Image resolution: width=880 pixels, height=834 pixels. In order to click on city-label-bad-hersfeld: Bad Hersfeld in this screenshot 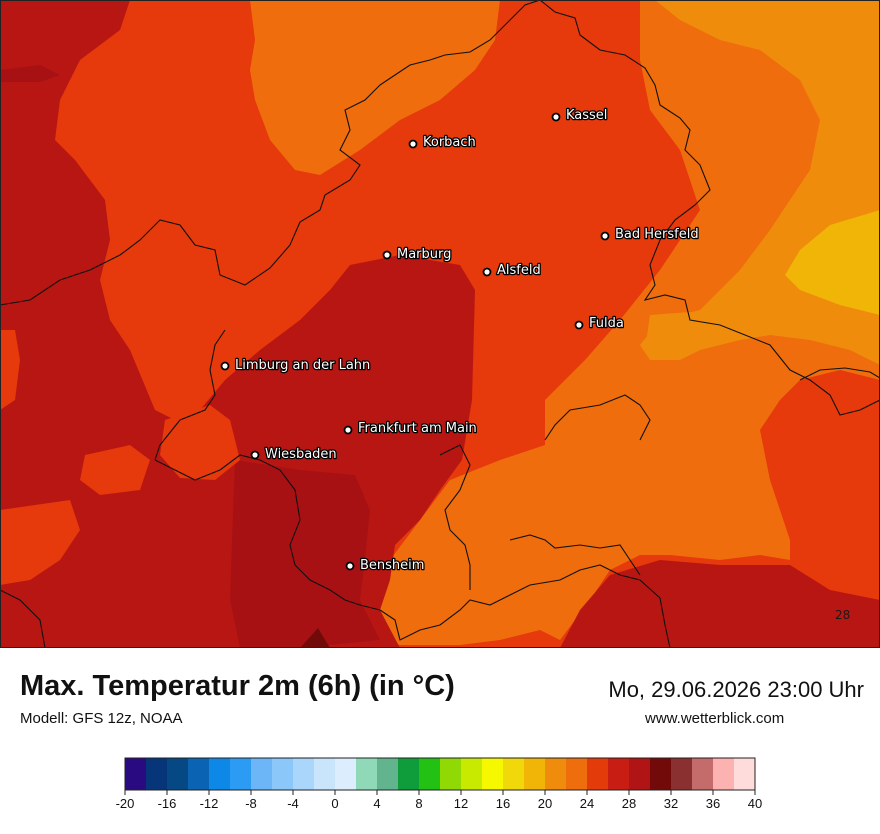, I will do `click(657, 234)`.